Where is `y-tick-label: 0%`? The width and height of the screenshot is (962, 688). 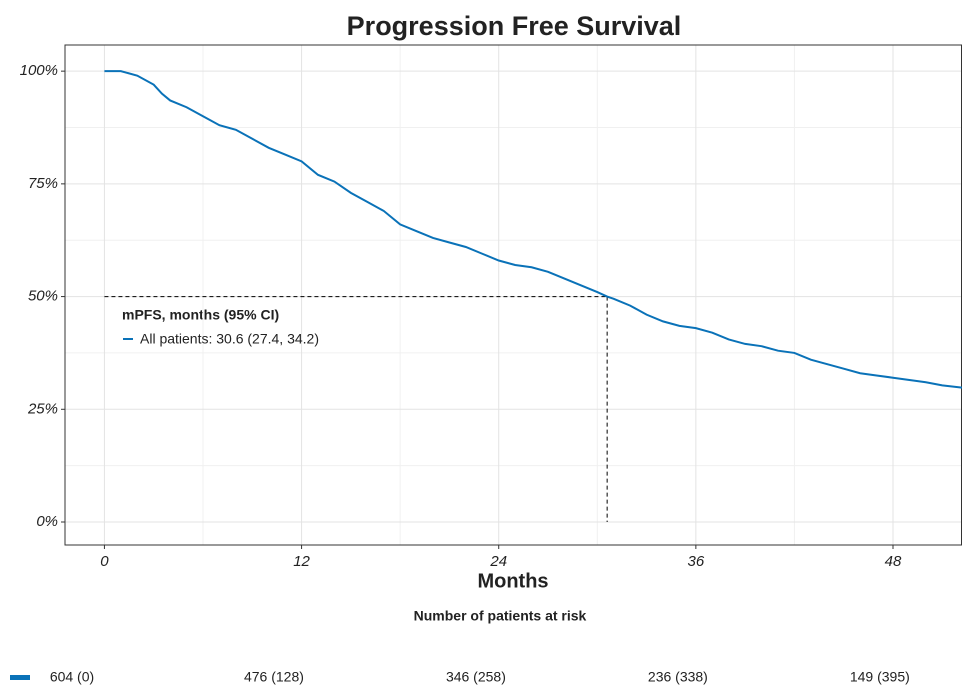 y-tick-label: 0% is located at coordinates (47, 521).